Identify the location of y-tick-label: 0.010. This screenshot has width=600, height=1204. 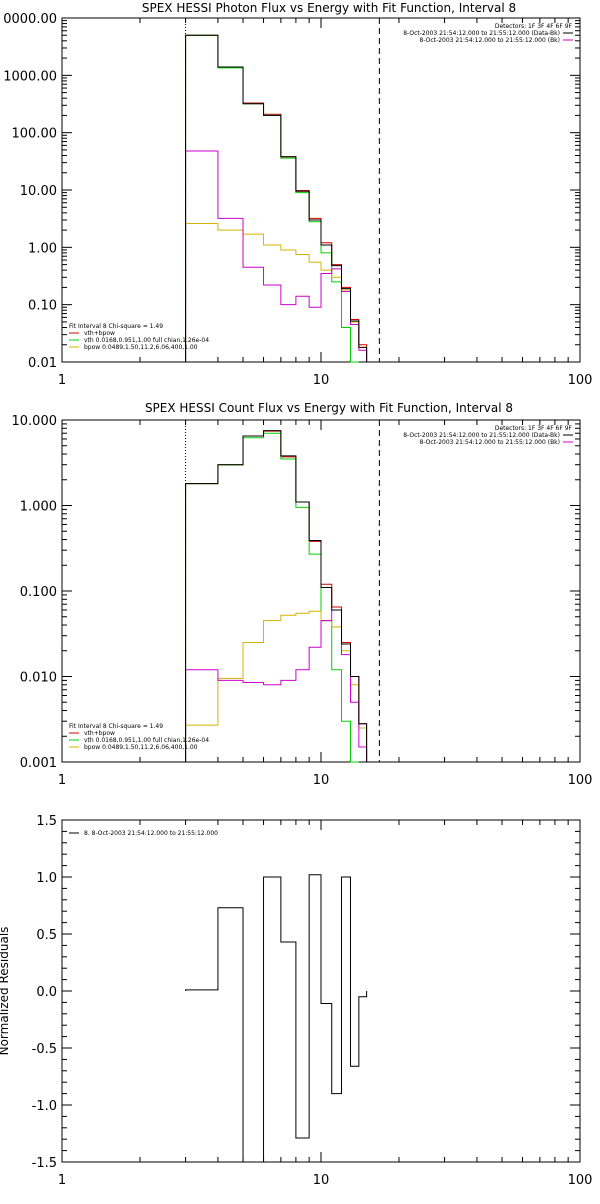
(38, 678).